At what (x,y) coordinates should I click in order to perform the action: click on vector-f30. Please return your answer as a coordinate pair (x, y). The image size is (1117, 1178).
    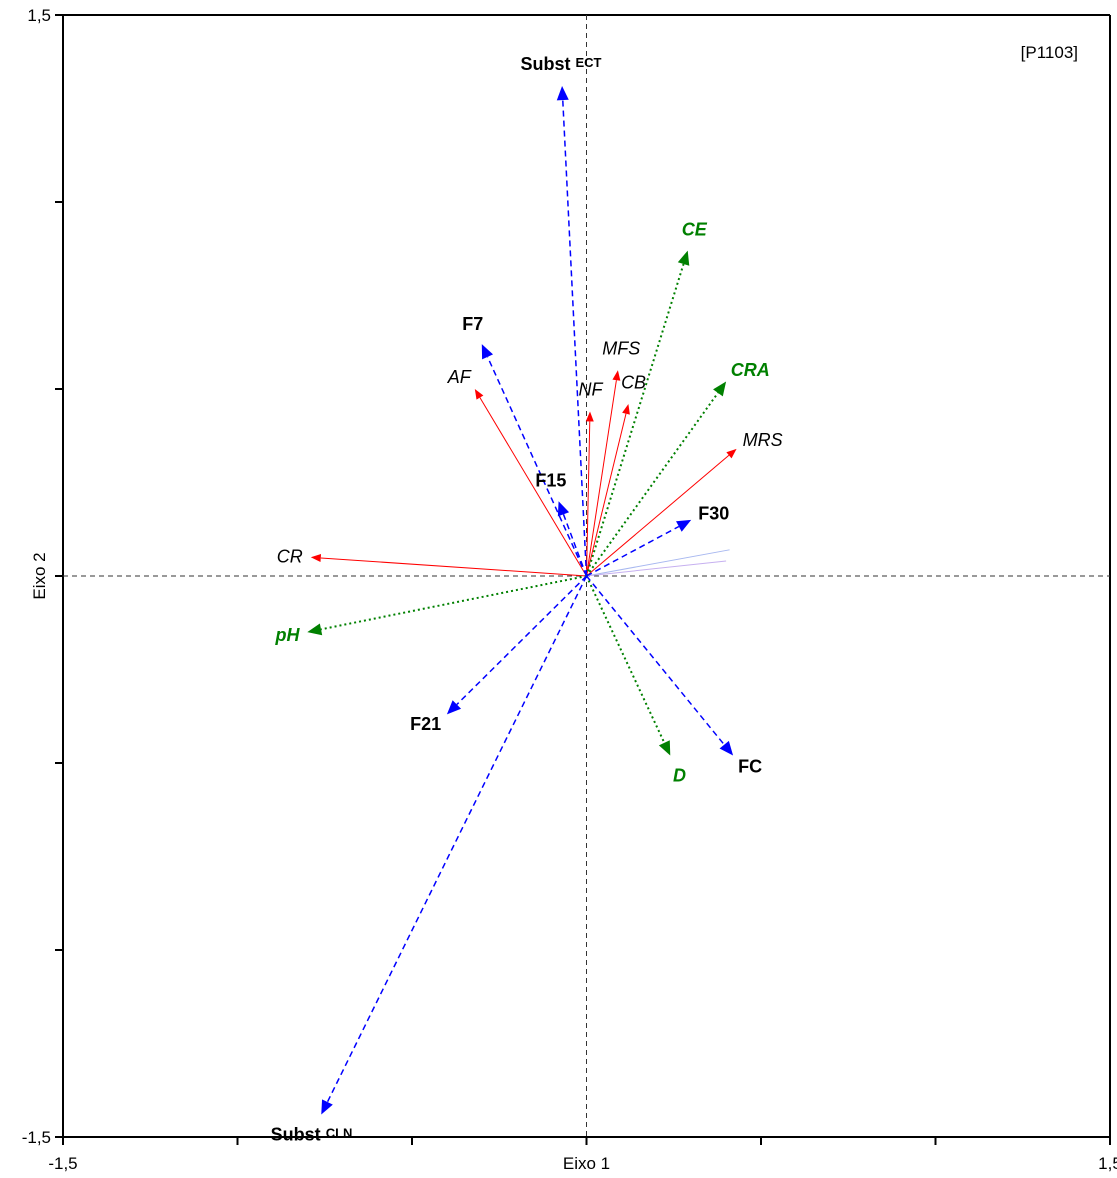
    Looking at the image, I should click on (633, 551).